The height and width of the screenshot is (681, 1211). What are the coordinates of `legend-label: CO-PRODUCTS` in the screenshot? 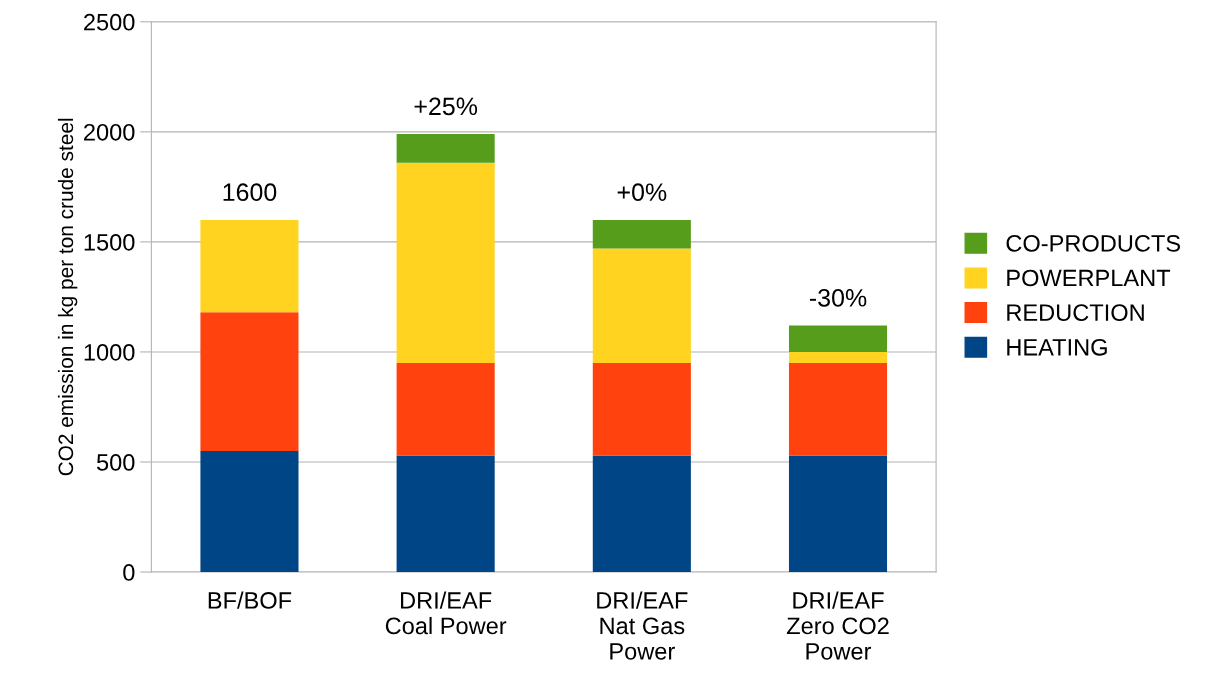 It's located at (1093, 243).